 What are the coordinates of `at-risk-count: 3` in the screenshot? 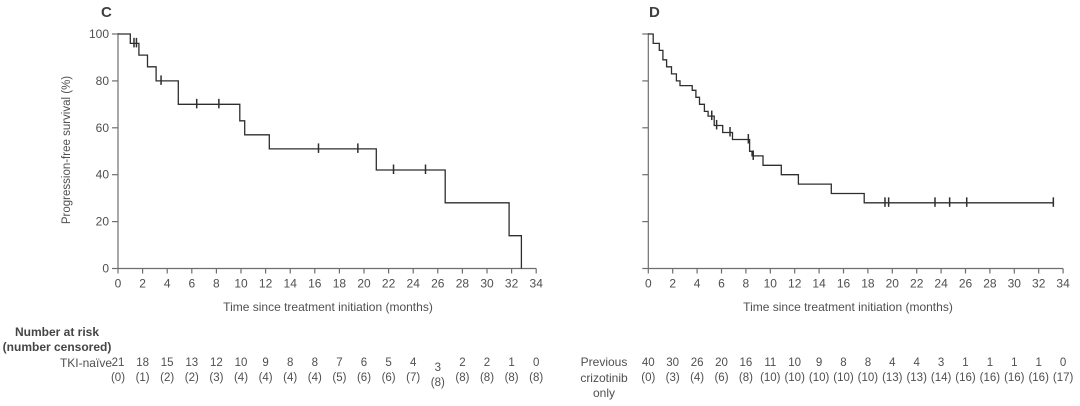 It's located at (941, 363).